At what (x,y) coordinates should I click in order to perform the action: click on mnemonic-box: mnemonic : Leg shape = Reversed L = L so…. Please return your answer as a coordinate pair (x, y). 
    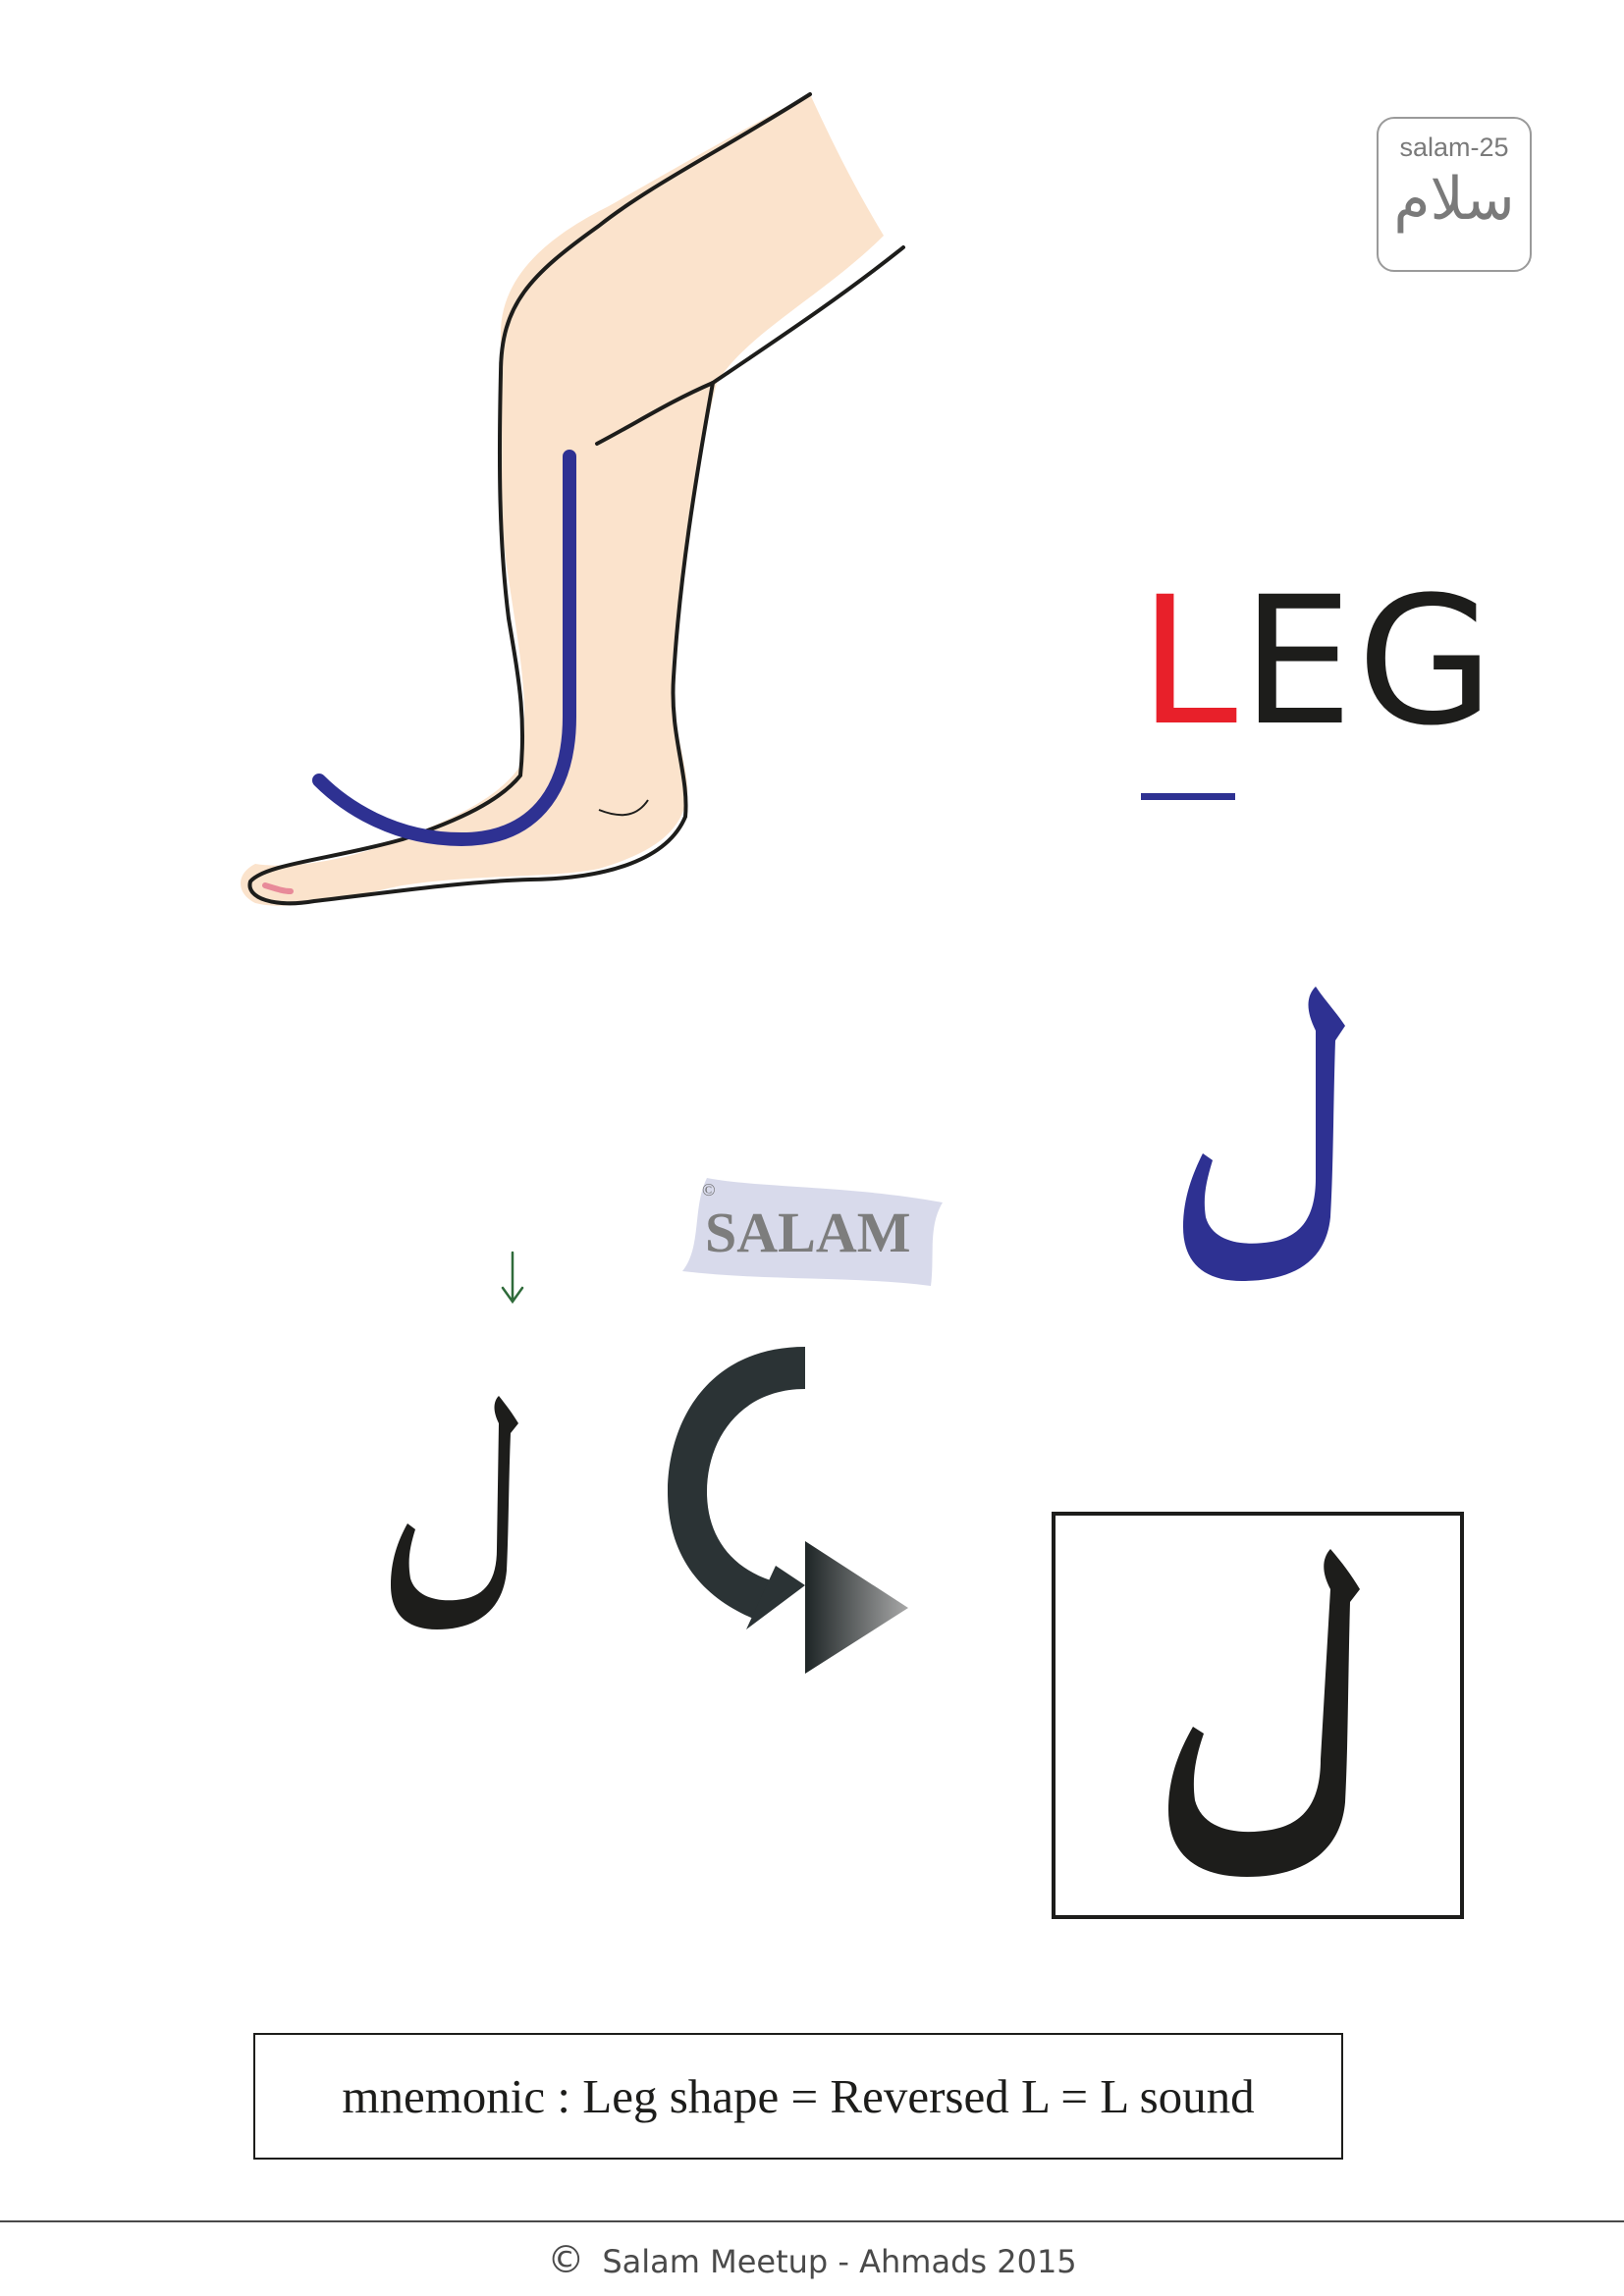
    Looking at the image, I should click on (798, 2096).